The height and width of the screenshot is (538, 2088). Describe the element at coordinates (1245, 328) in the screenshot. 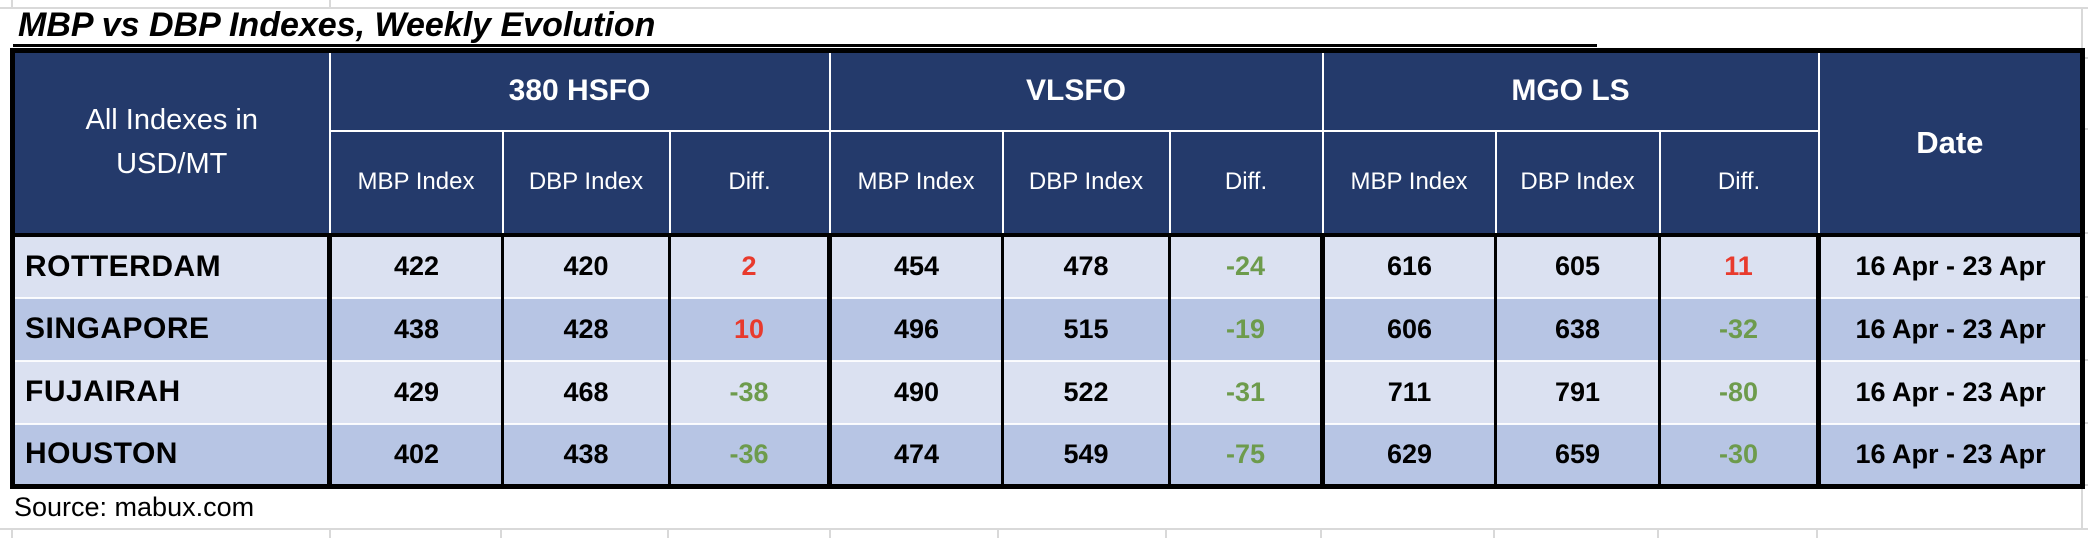

I see `vlsfo-diff-value: -19` at that location.